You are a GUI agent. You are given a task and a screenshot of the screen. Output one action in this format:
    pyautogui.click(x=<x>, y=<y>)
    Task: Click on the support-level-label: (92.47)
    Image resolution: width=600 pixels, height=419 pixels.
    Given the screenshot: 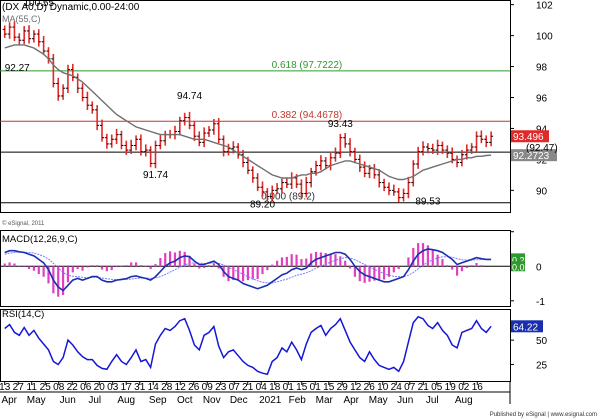 What is the action you would take?
    pyautogui.click(x=542, y=148)
    